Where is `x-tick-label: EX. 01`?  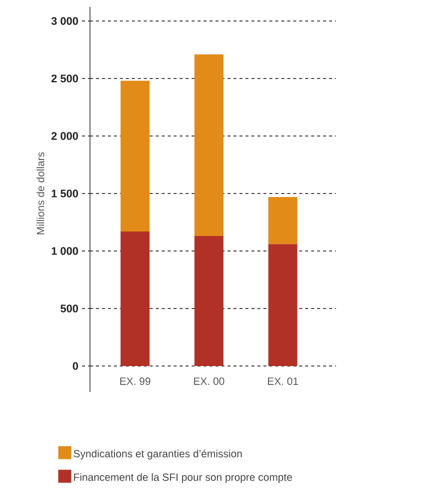
x-tick-label: EX. 01 is located at coordinates (283, 381).